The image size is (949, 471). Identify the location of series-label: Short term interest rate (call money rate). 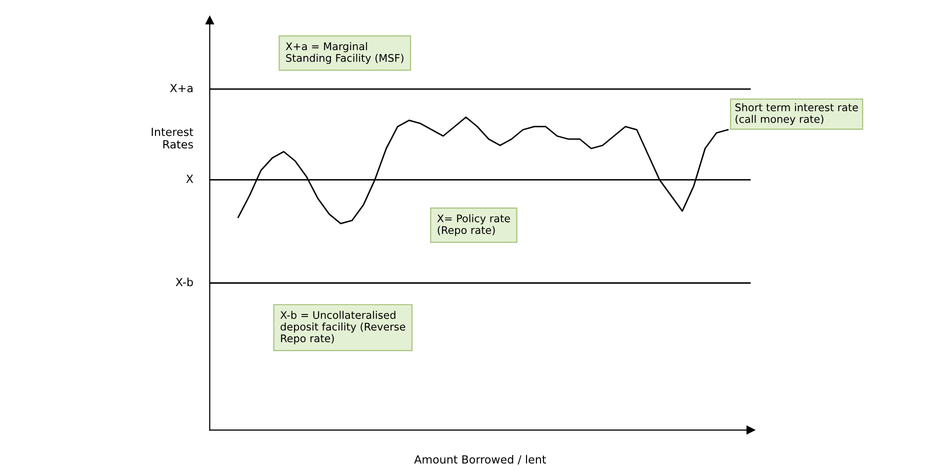
(796, 114).